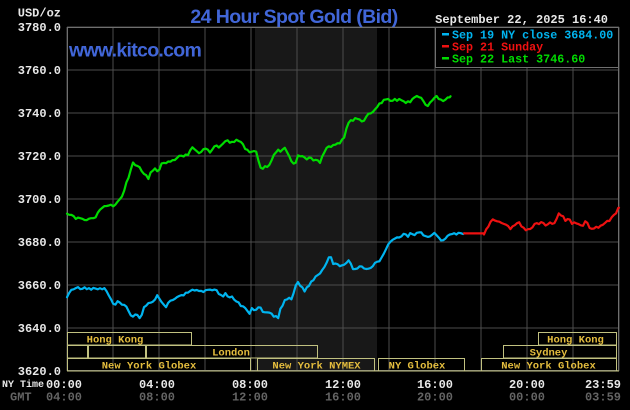 The image size is (630, 410). What do you see at coordinates (521, 20) in the screenshot?
I see `svg-text: September 22, 2025 16:40` at bounding box center [521, 20].